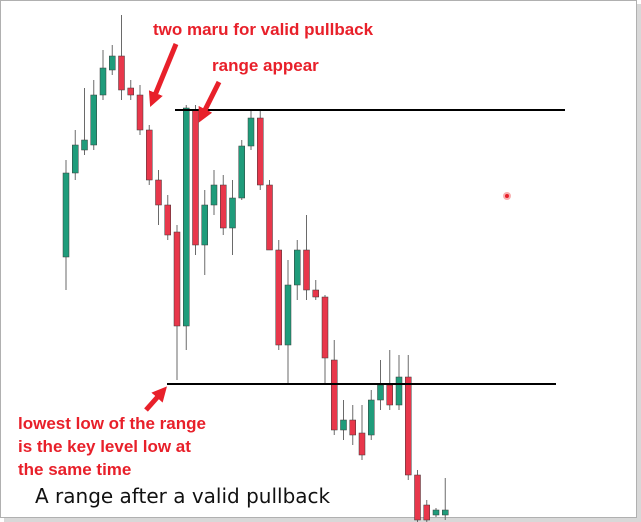 The height and width of the screenshot is (522, 641). What do you see at coordinates (183, 496) in the screenshot?
I see `caption: A range after a valid pullback` at bounding box center [183, 496].